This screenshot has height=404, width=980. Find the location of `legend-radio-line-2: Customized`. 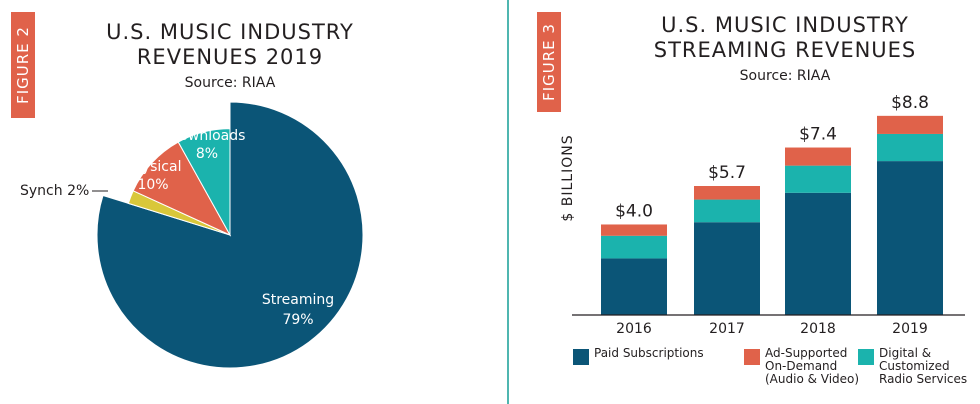

legend-radio-line-2: Customized is located at coordinates (914, 366).